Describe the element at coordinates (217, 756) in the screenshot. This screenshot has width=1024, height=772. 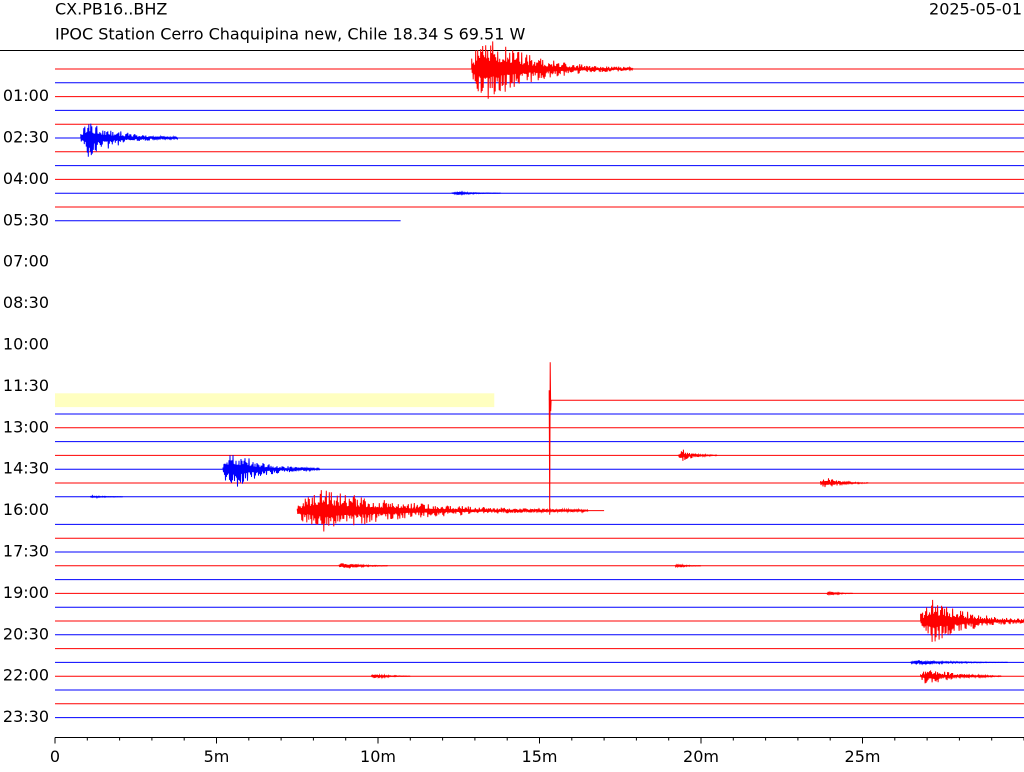
I see `x-tick-label: 5m` at that location.